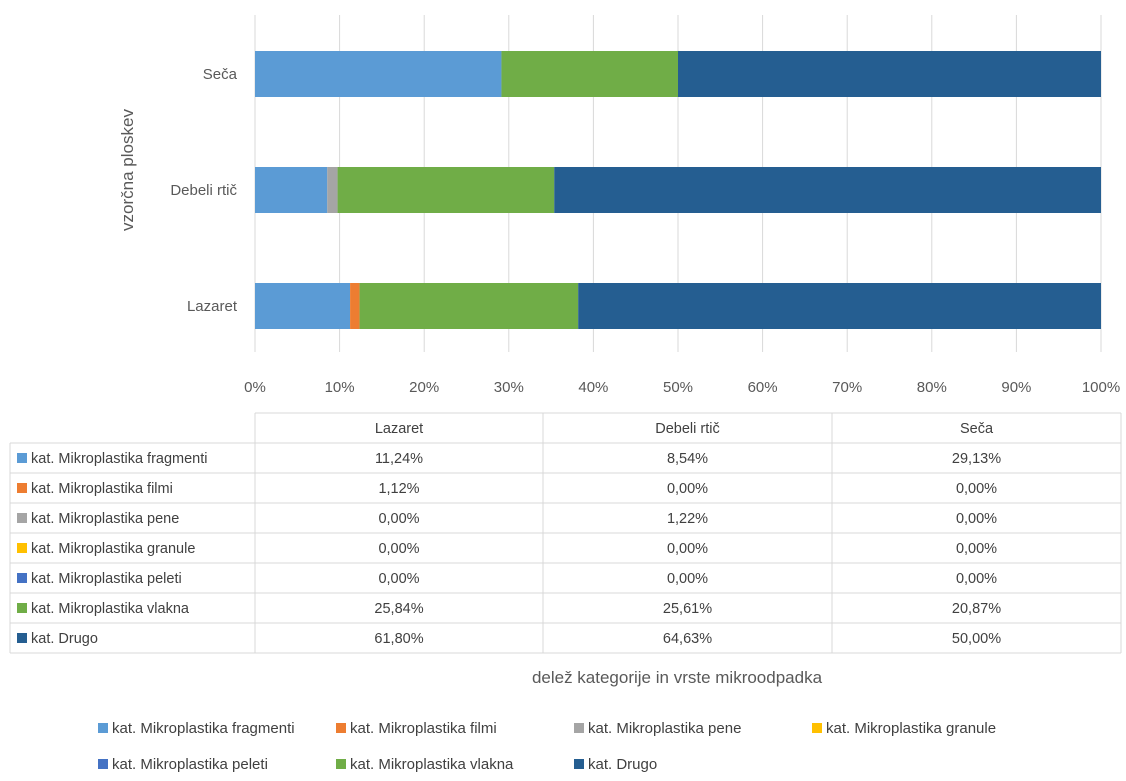  I want to click on category-label: Seča, so click(220, 74).